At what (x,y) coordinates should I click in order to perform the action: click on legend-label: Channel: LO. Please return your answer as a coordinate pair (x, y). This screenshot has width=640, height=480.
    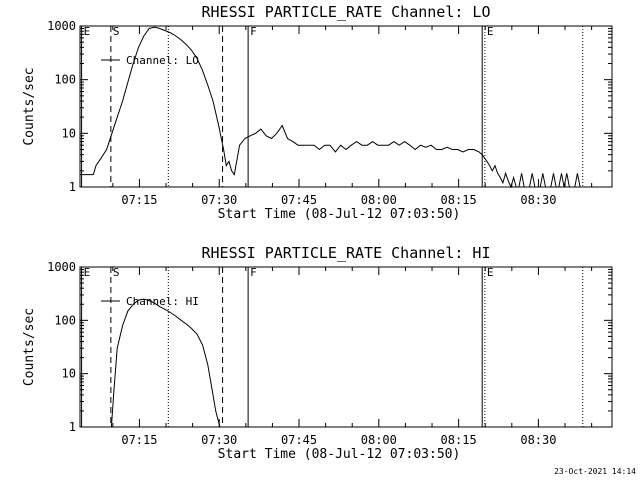
    Looking at the image, I should click on (162, 60).